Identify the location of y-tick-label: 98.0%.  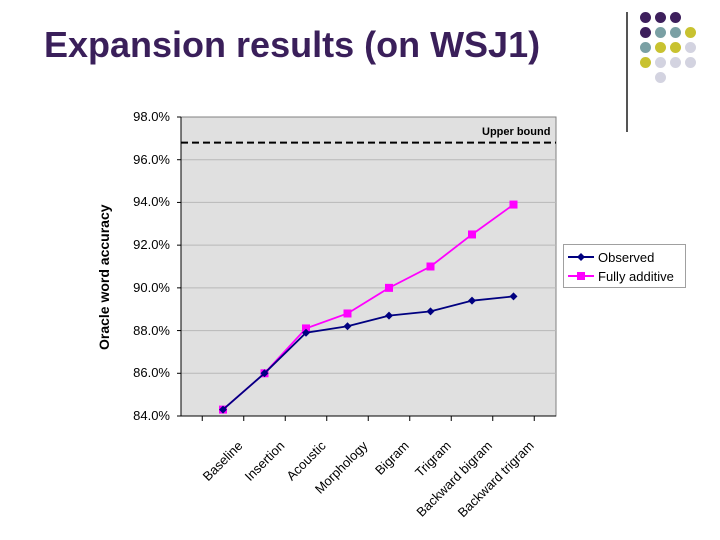
(151, 116).